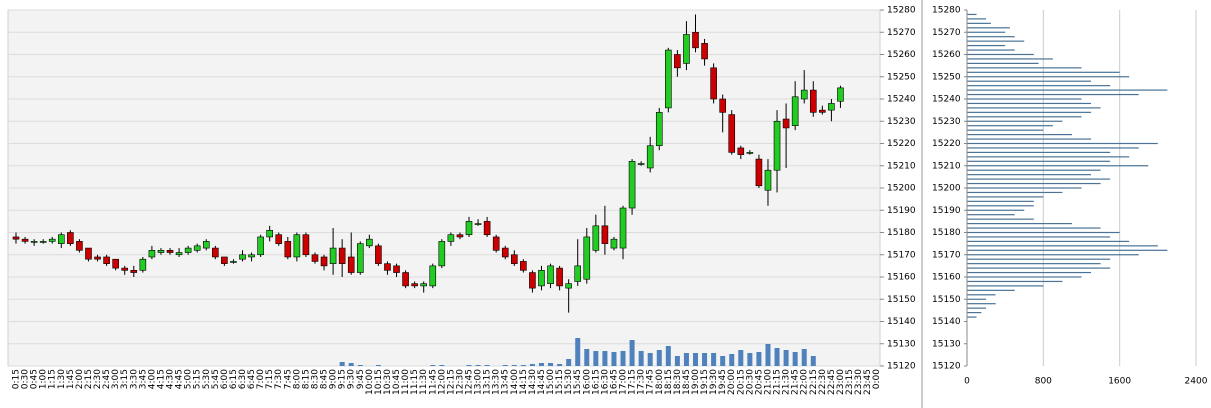 The width and height of the screenshot is (1211, 408). Describe the element at coordinates (823, 382) in the screenshot. I see `x-tick-label: 22:30` at that location.